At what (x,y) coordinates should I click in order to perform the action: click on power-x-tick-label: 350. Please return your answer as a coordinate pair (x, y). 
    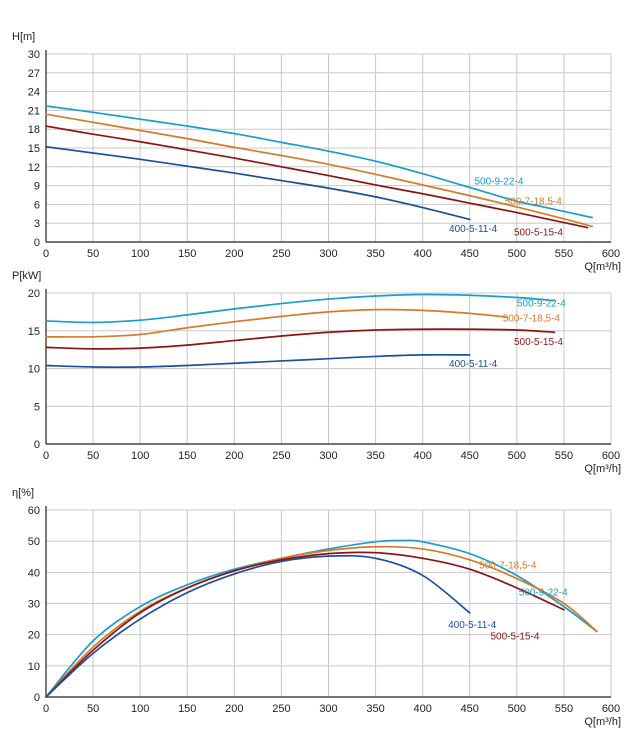
    Looking at the image, I should click on (375, 456).